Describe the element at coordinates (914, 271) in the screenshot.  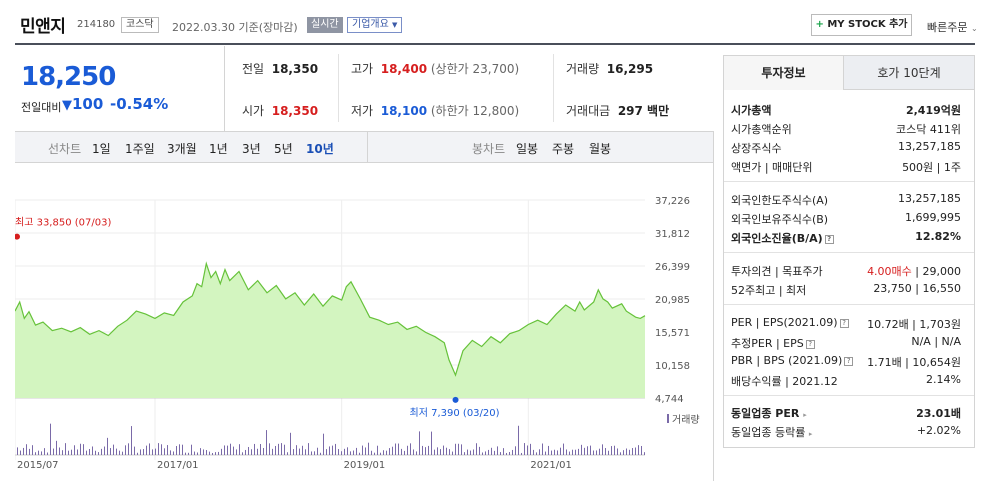
I see `info-value: 4.00매수 | 29,000` at that location.